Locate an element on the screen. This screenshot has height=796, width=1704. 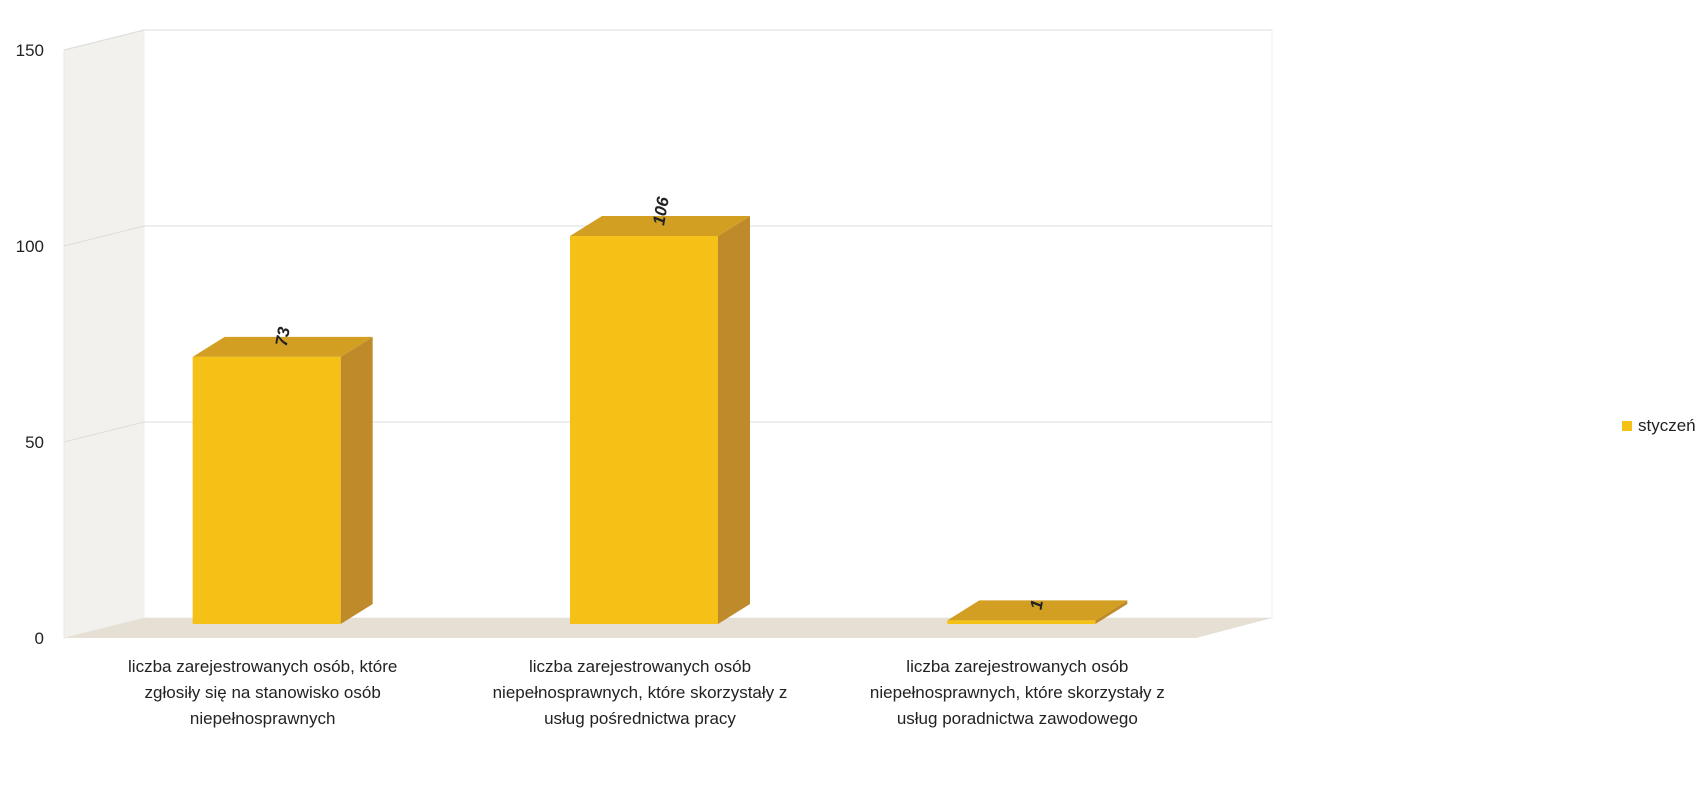
data-label: 1 is located at coordinates (1037, 604).